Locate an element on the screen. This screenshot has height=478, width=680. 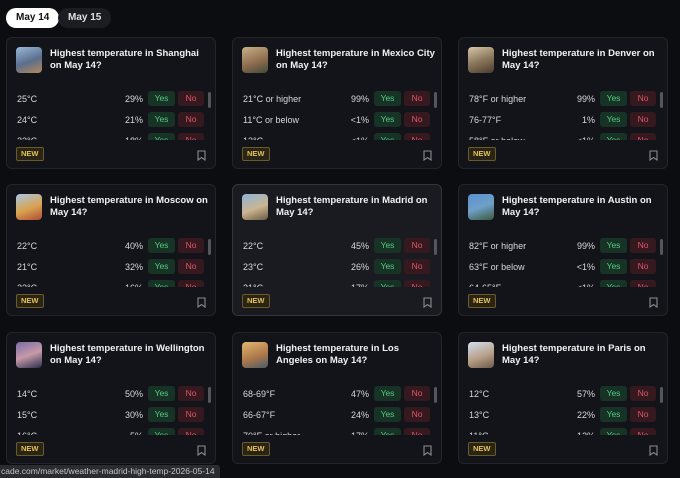
outcome-percent: 12% is located at coordinates (586, 433).